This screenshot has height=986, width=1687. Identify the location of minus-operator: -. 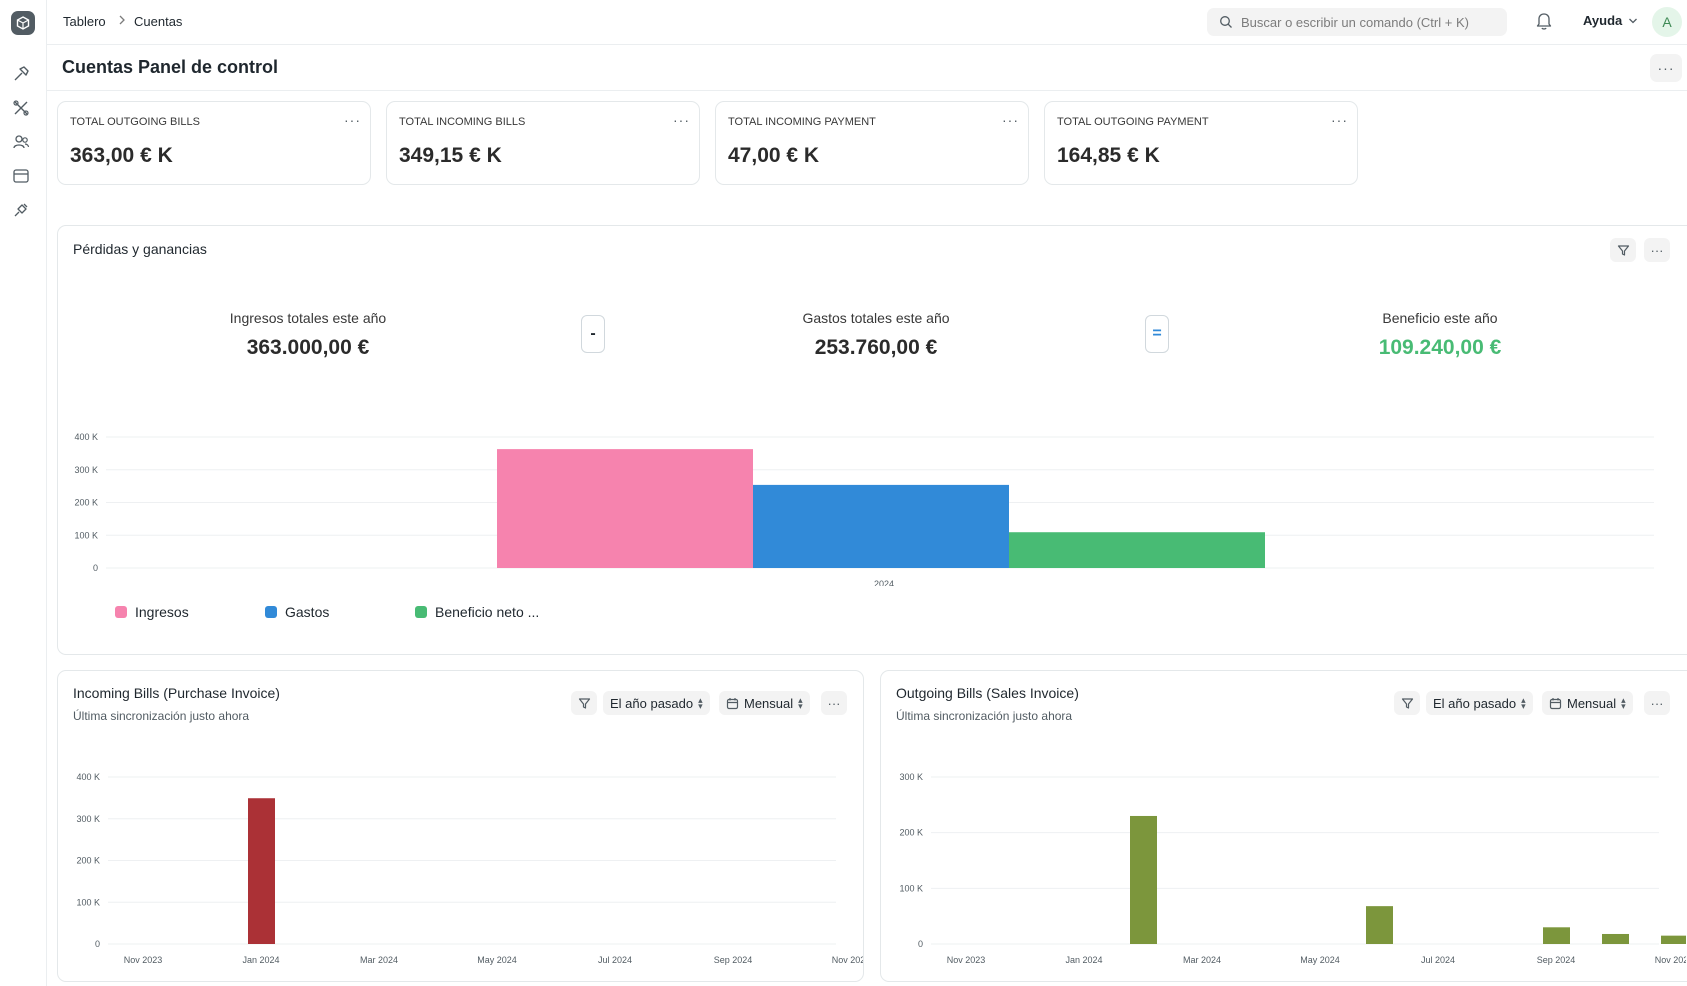
(593, 334).